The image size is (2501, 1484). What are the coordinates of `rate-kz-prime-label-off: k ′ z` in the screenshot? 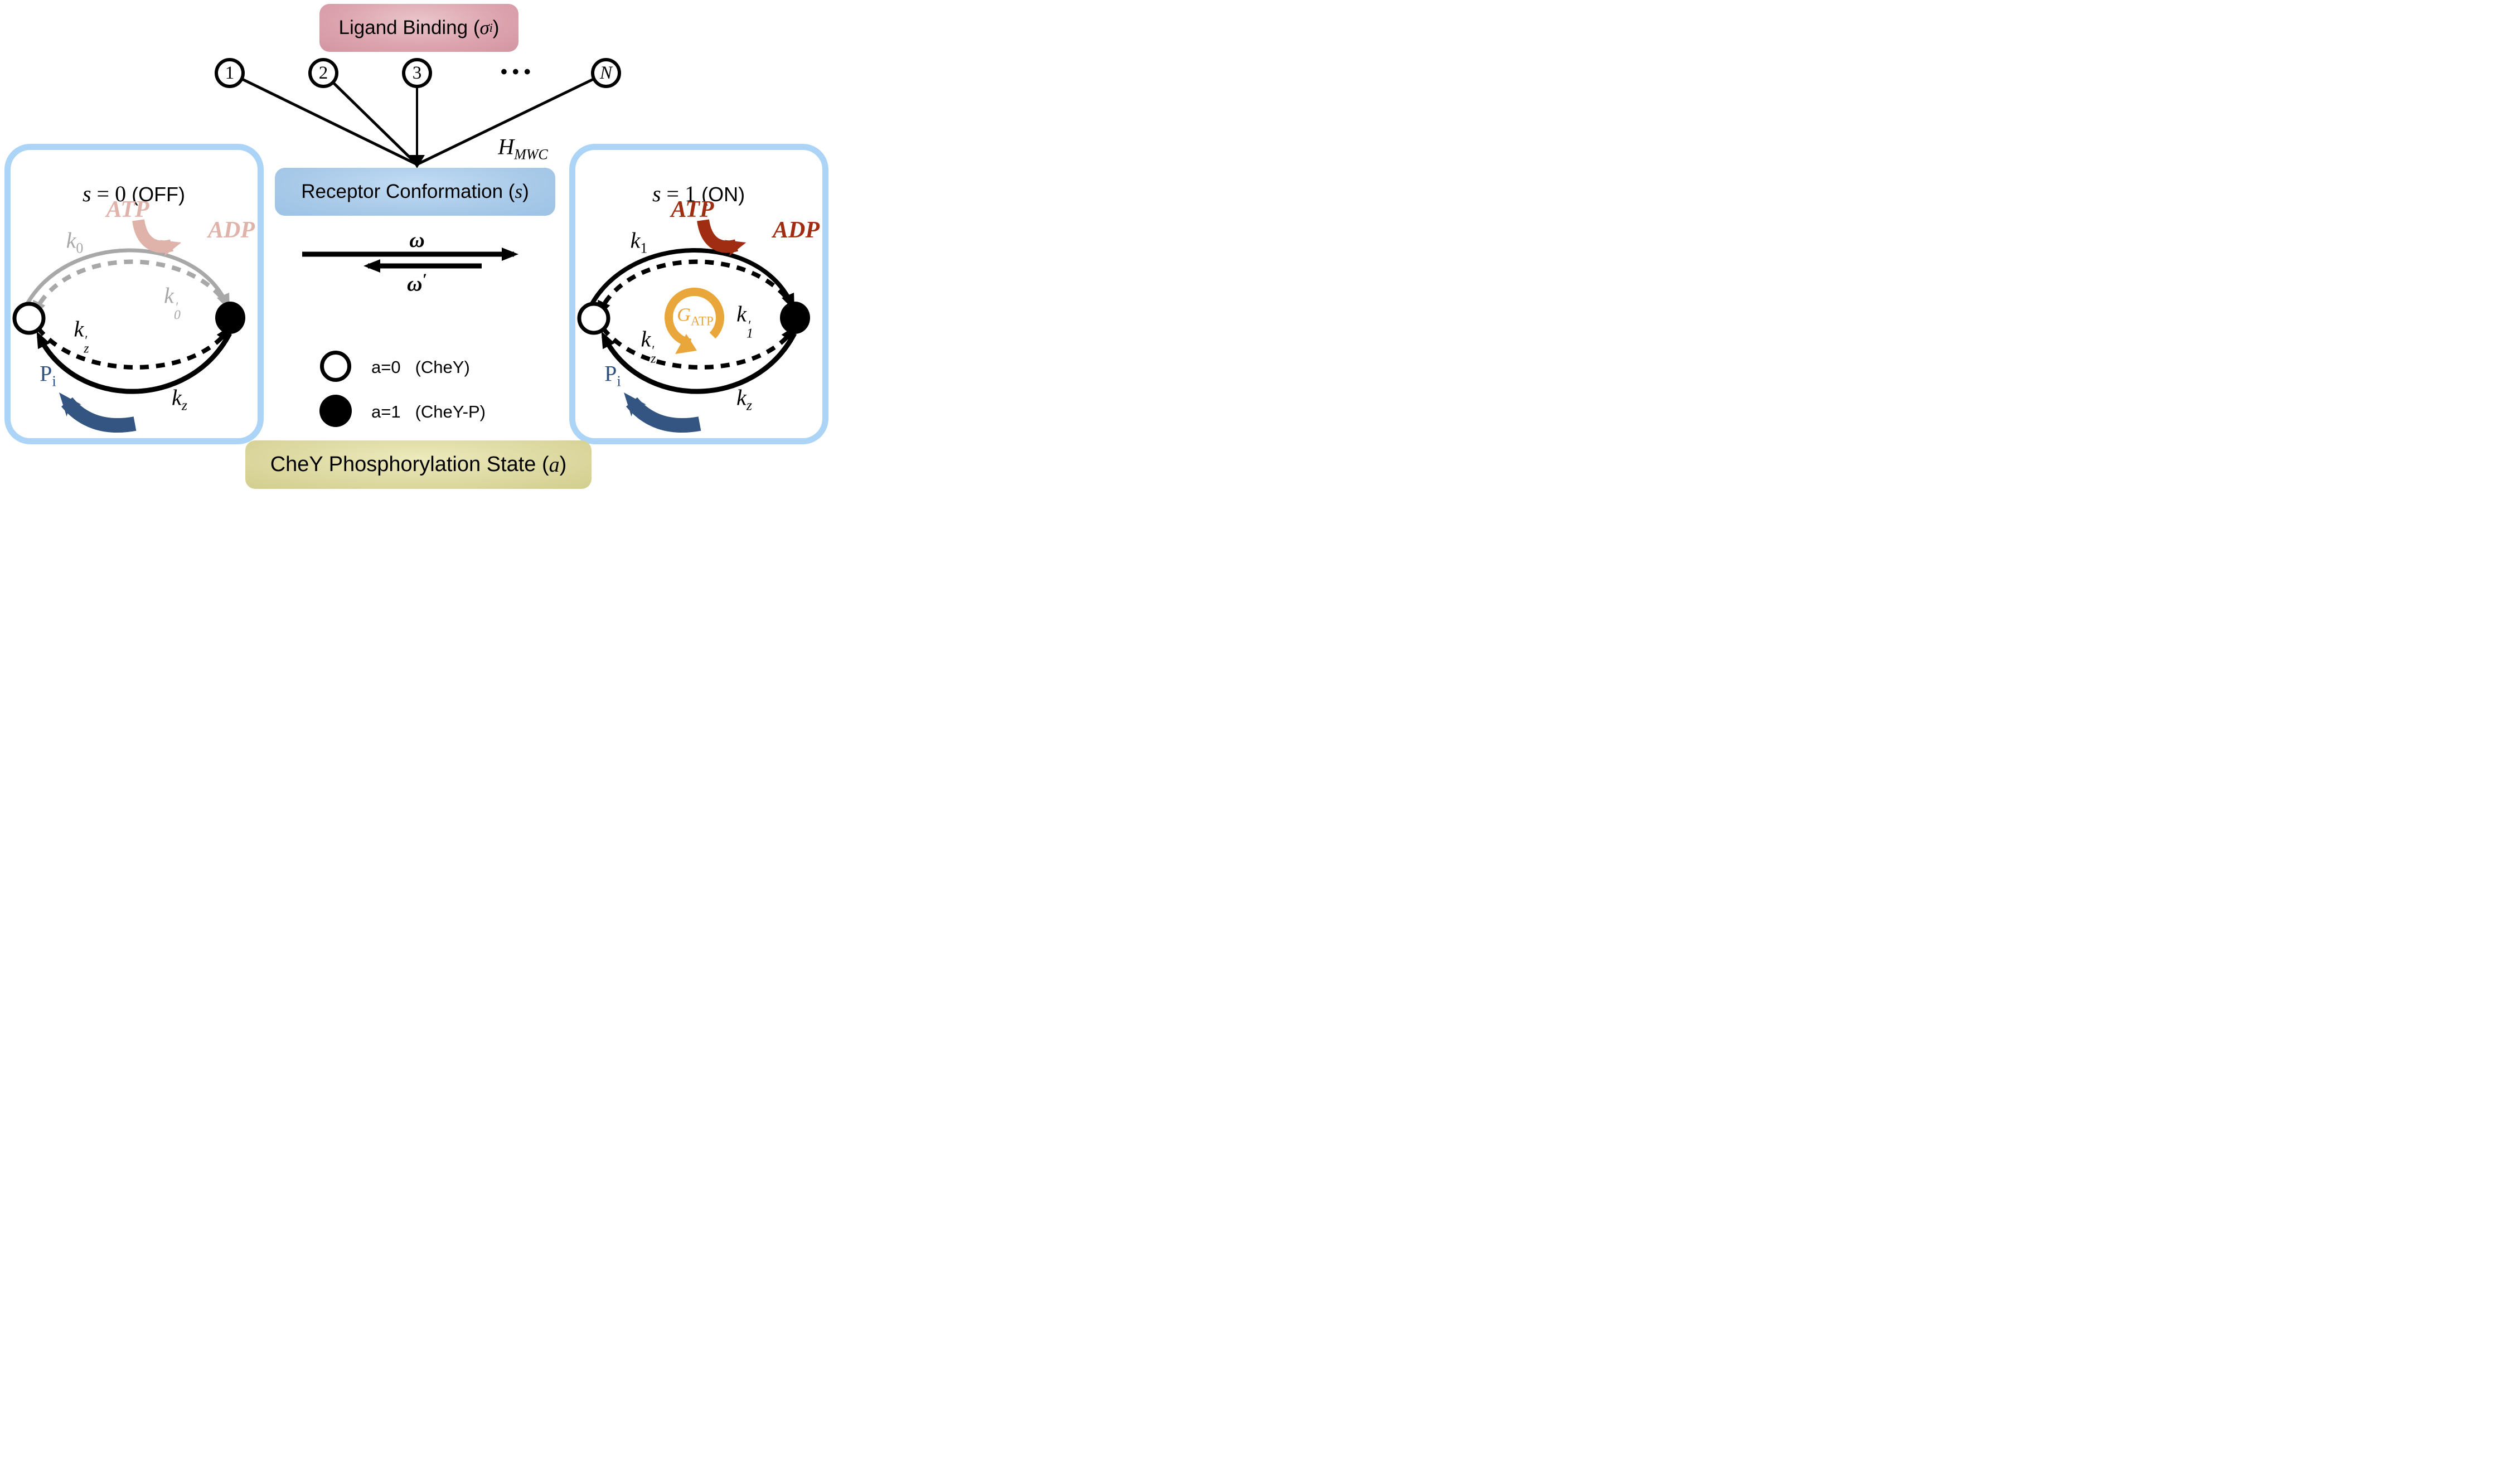 It's located at (81, 336).